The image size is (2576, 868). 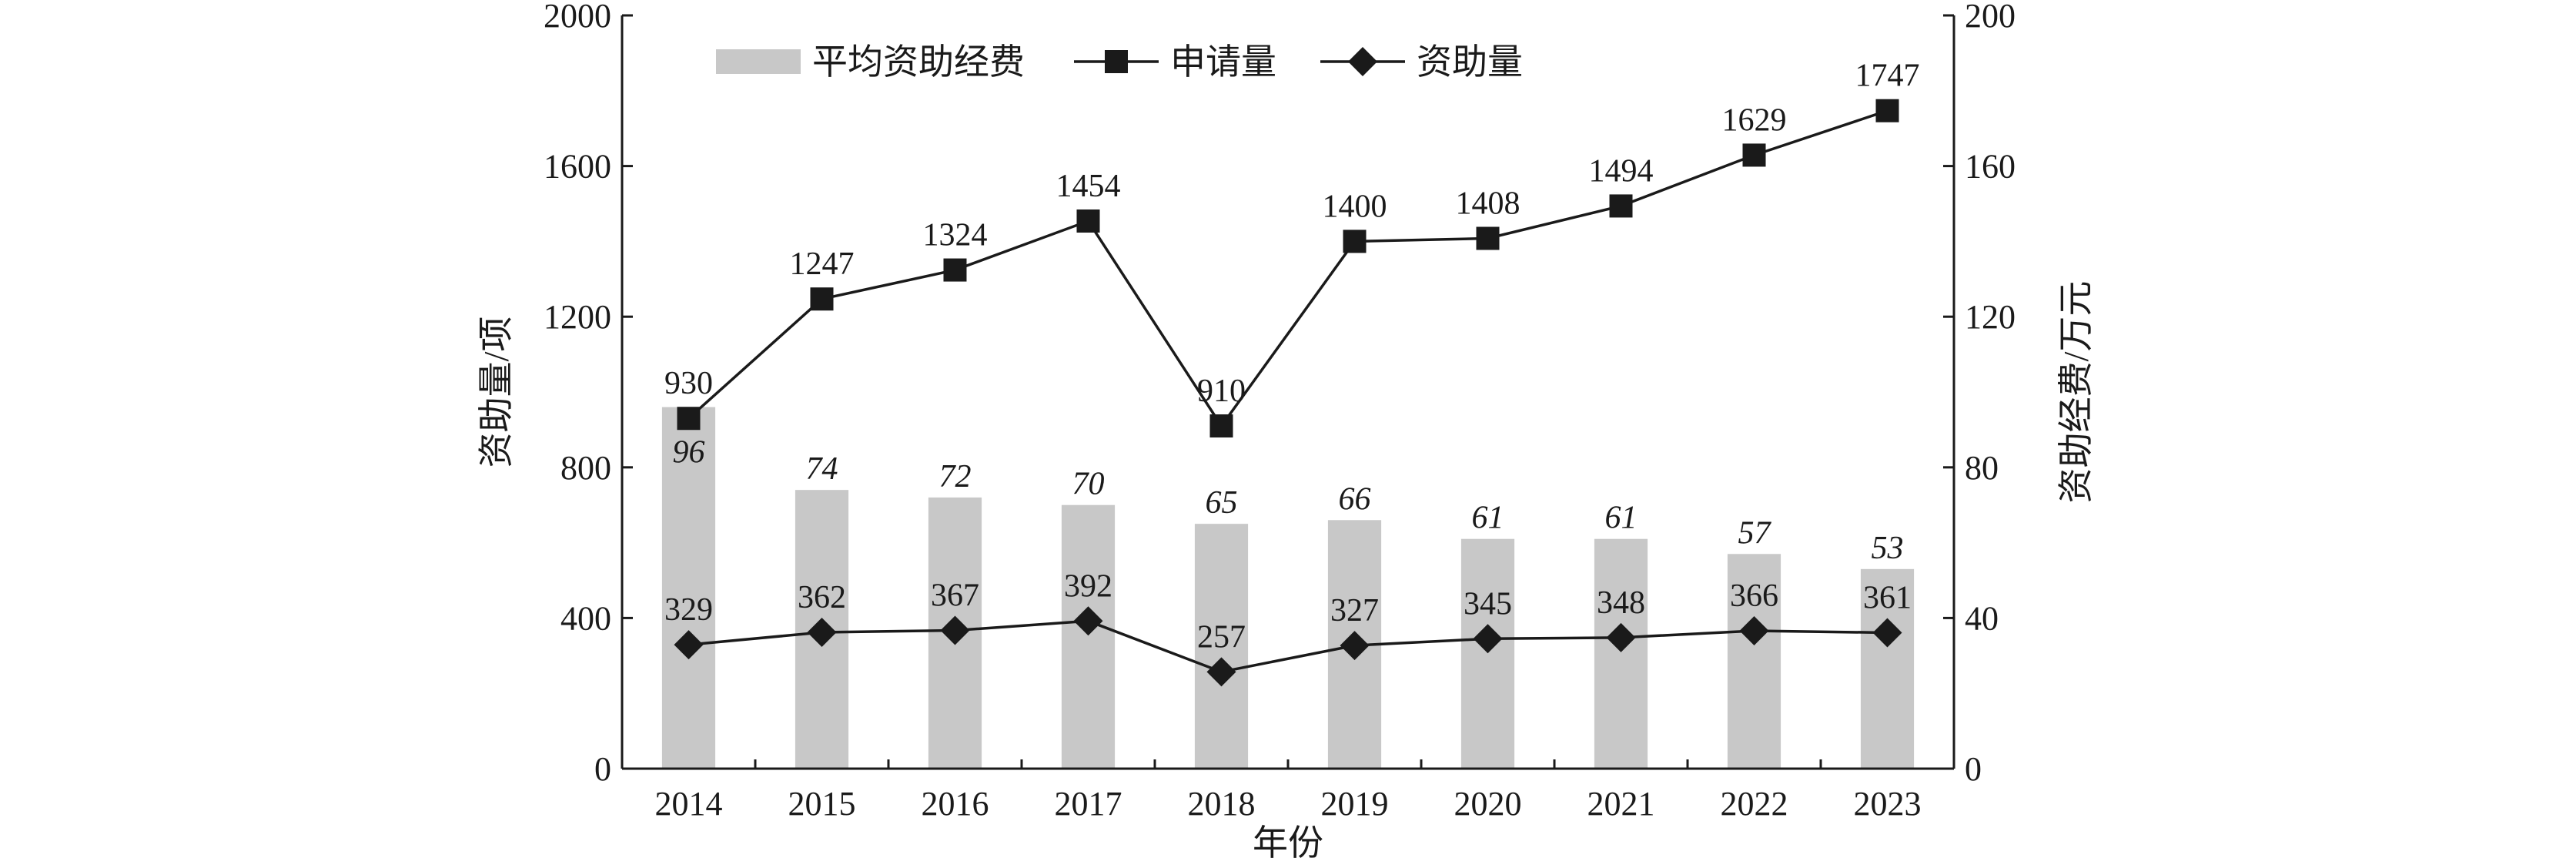 What do you see at coordinates (585, 468) in the screenshot?
I see `y-left-tick-label: 800` at bounding box center [585, 468].